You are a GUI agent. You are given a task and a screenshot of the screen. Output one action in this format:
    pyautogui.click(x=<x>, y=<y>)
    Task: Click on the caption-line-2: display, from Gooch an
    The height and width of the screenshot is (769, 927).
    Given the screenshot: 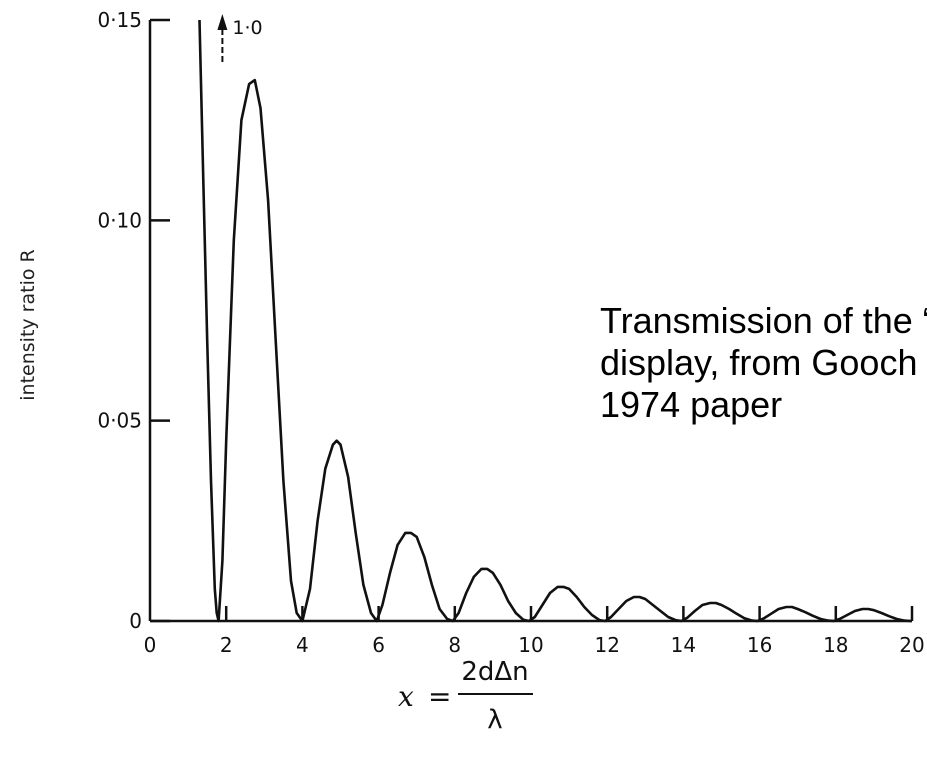 What is the action you would take?
    pyautogui.click(x=763, y=362)
    